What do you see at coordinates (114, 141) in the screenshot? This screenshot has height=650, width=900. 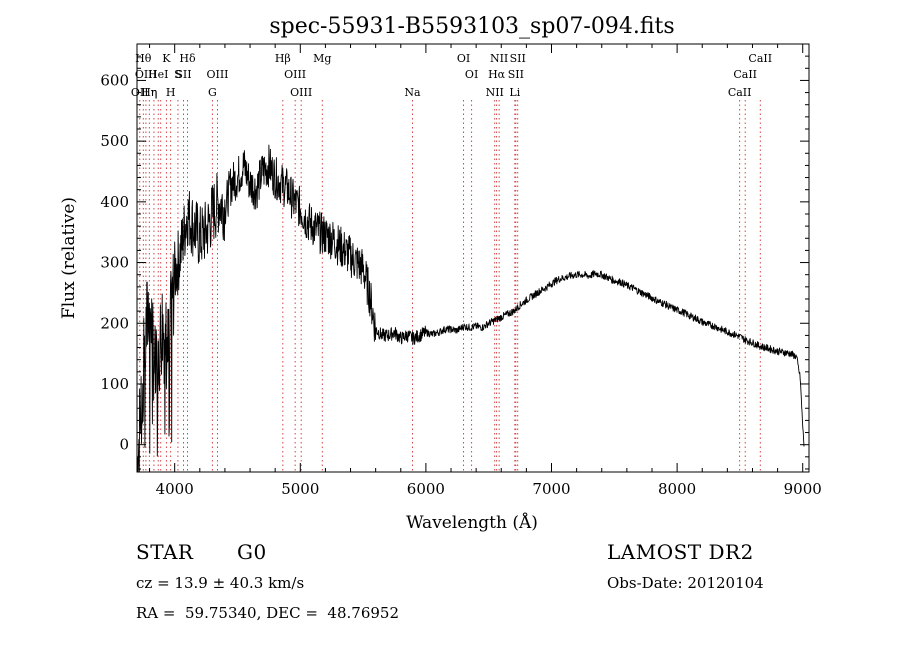 I see `y-tick-label: 500` at bounding box center [114, 141].